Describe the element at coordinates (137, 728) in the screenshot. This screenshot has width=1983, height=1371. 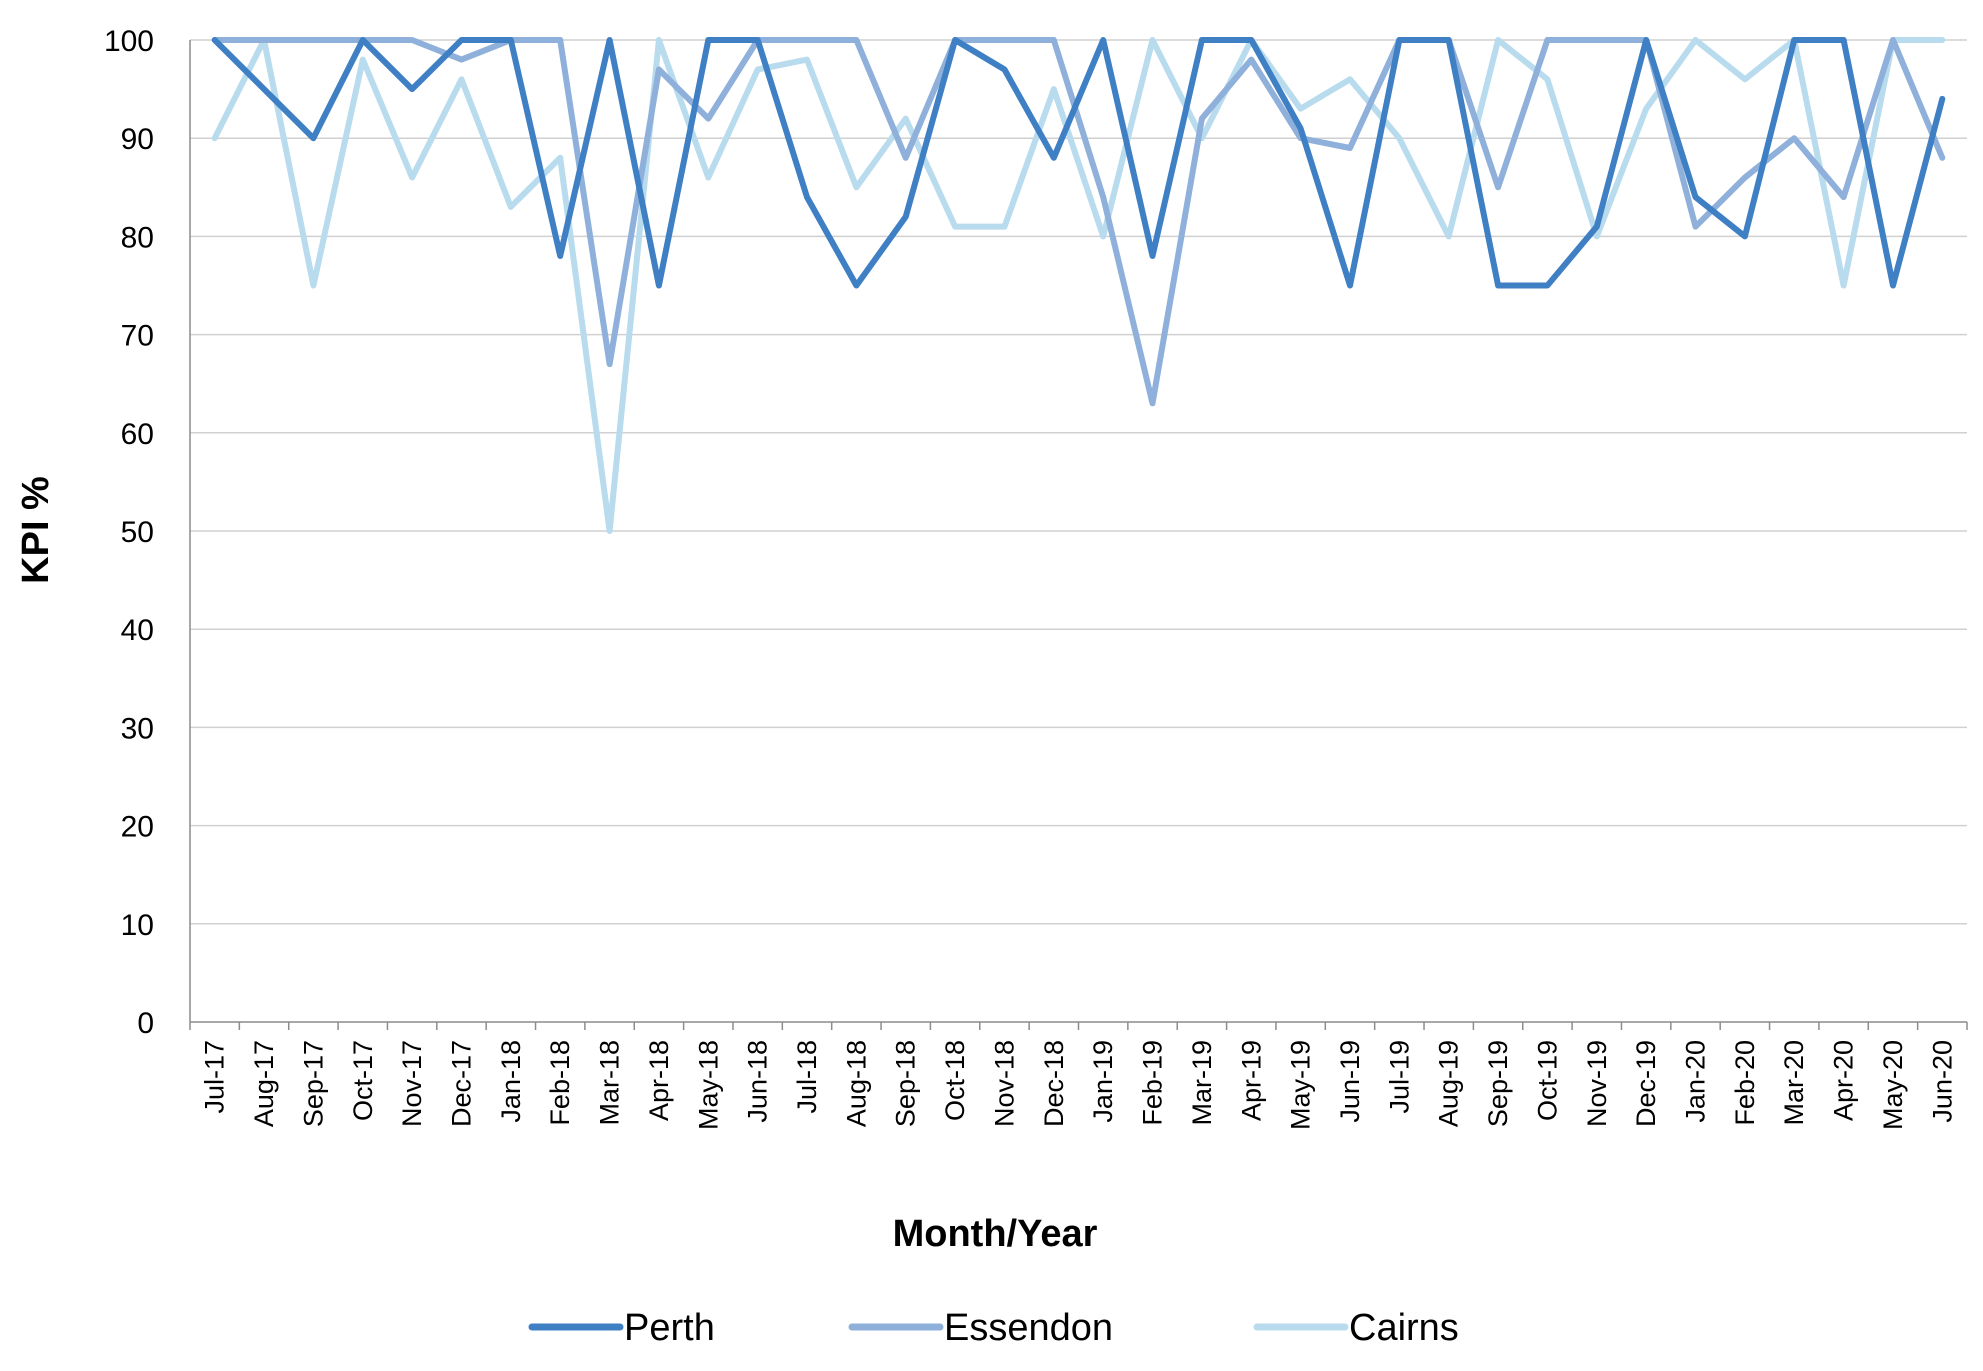
I see `y-tick-label: 30` at that location.